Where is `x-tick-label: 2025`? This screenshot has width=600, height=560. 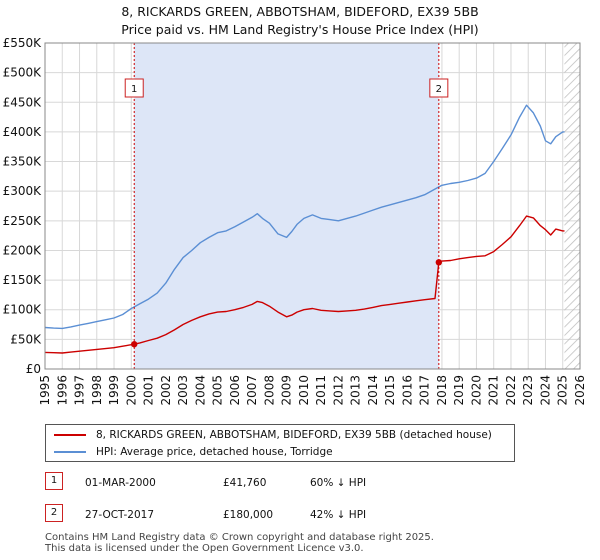 x-tick-label: 2025 is located at coordinates (563, 390).